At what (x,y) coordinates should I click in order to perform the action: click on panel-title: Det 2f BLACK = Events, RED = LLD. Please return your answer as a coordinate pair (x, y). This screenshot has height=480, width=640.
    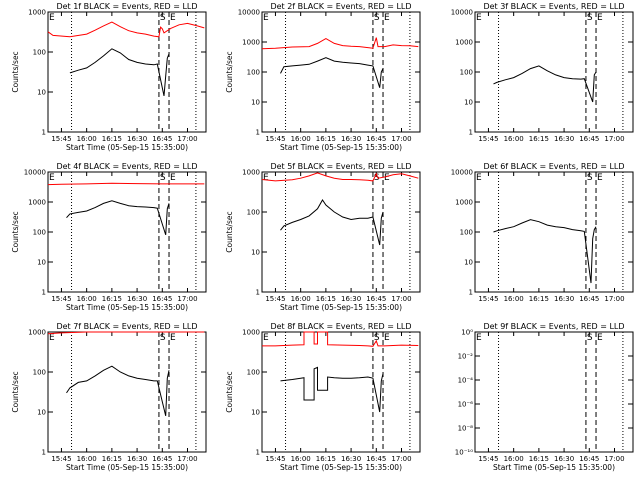
    Looking at the image, I should click on (340, 6).